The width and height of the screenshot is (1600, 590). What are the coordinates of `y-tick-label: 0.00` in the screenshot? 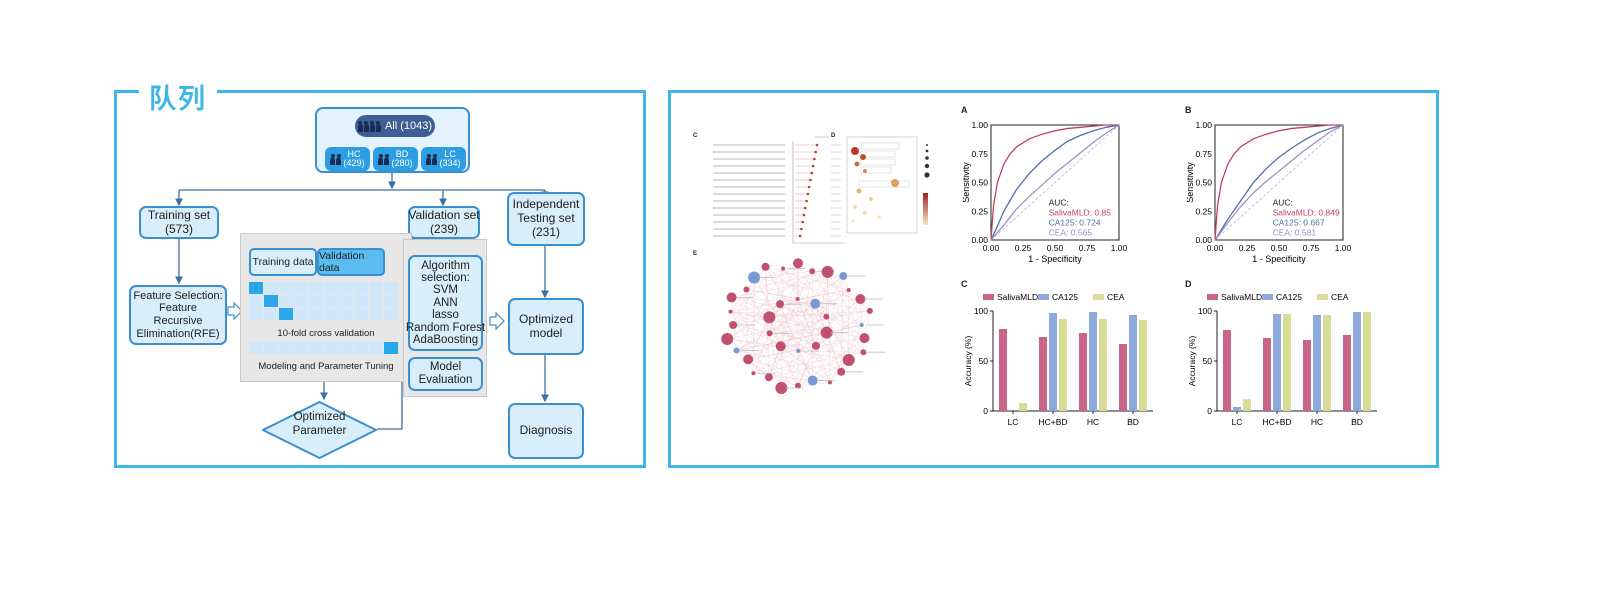 It's located at (1203, 240).